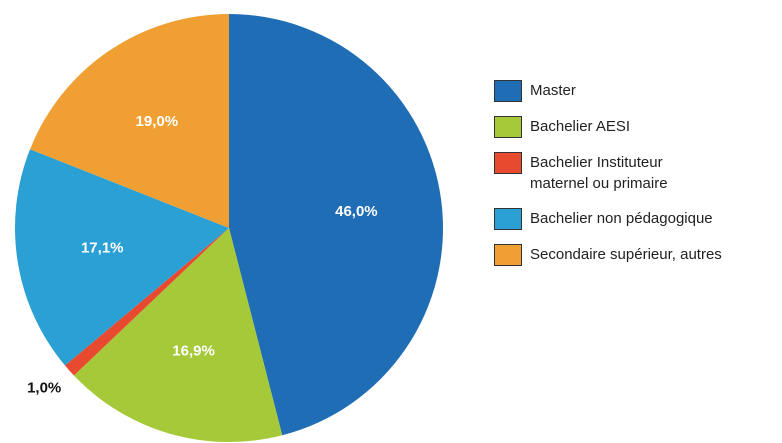  I want to click on legend-label: Bachelier non pédagogique, so click(621, 218).